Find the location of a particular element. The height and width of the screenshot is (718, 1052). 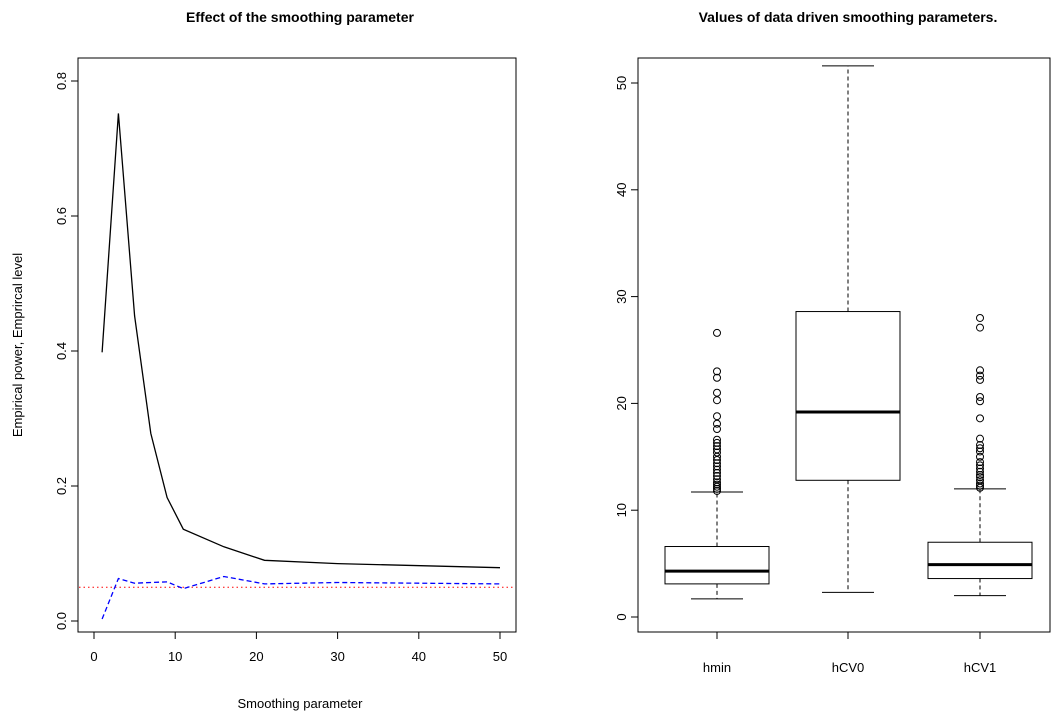

x-tick-label-left: 20 is located at coordinates (256, 656).